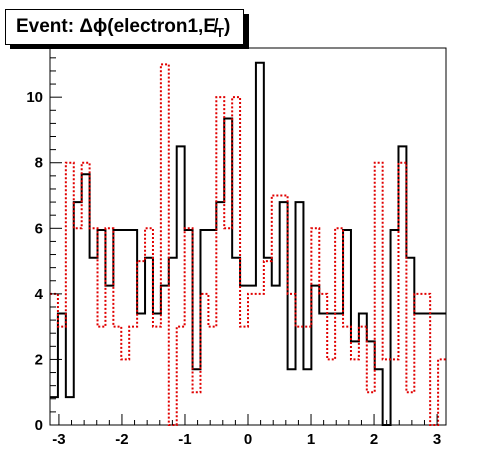 Image resolution: width=496 pixels, height=472 pixels. Describe the element at coordinates (121, 439) in the screenshot. I see `x-tick-label: -2` at that location.